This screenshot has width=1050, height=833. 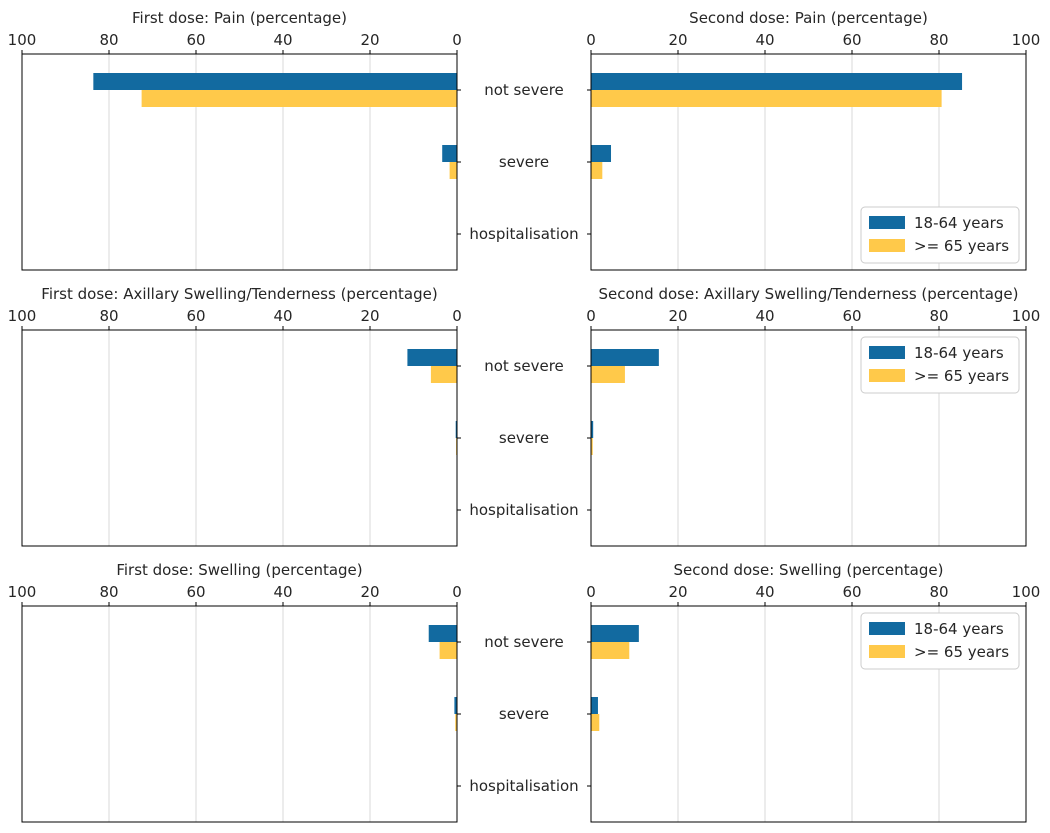 What do you see at coordinates (239, 18) in the screenshot?
I see `panel-title: First dose: Pain (percentage)` at bounding box center [239, 18].